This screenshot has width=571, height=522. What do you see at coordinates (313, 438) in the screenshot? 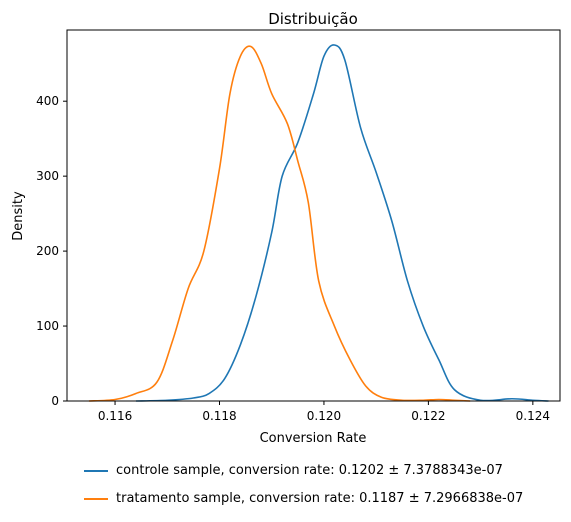
I see `x-axis-label: Conversion Rate` at bounding box center [313, 438].